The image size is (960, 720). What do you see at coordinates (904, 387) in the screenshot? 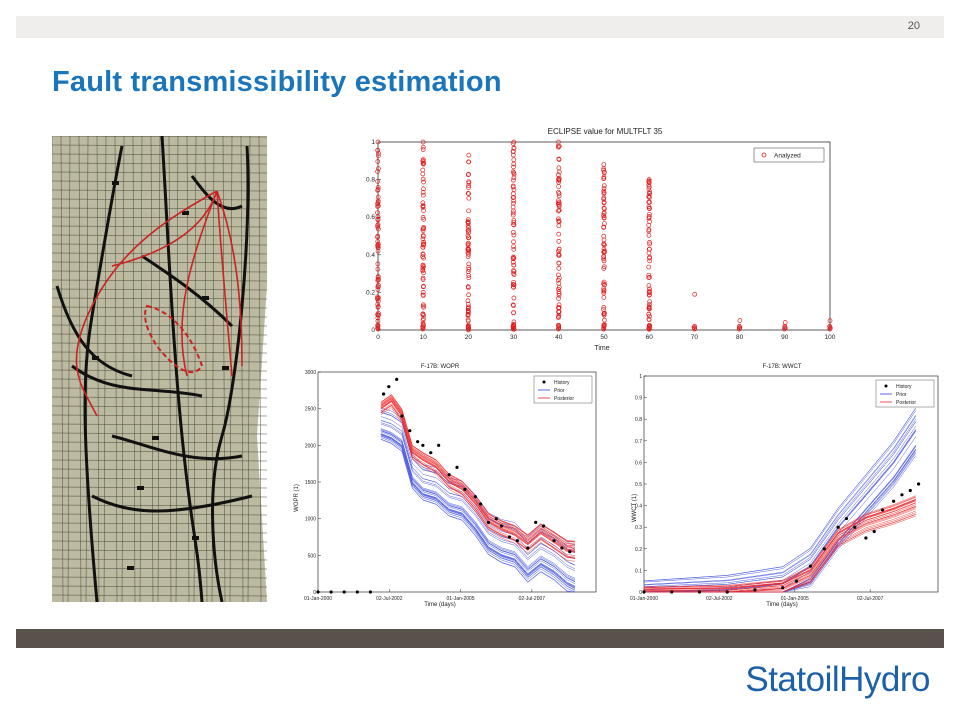
I see `legend-label: History` at bounding box center [904, 387].